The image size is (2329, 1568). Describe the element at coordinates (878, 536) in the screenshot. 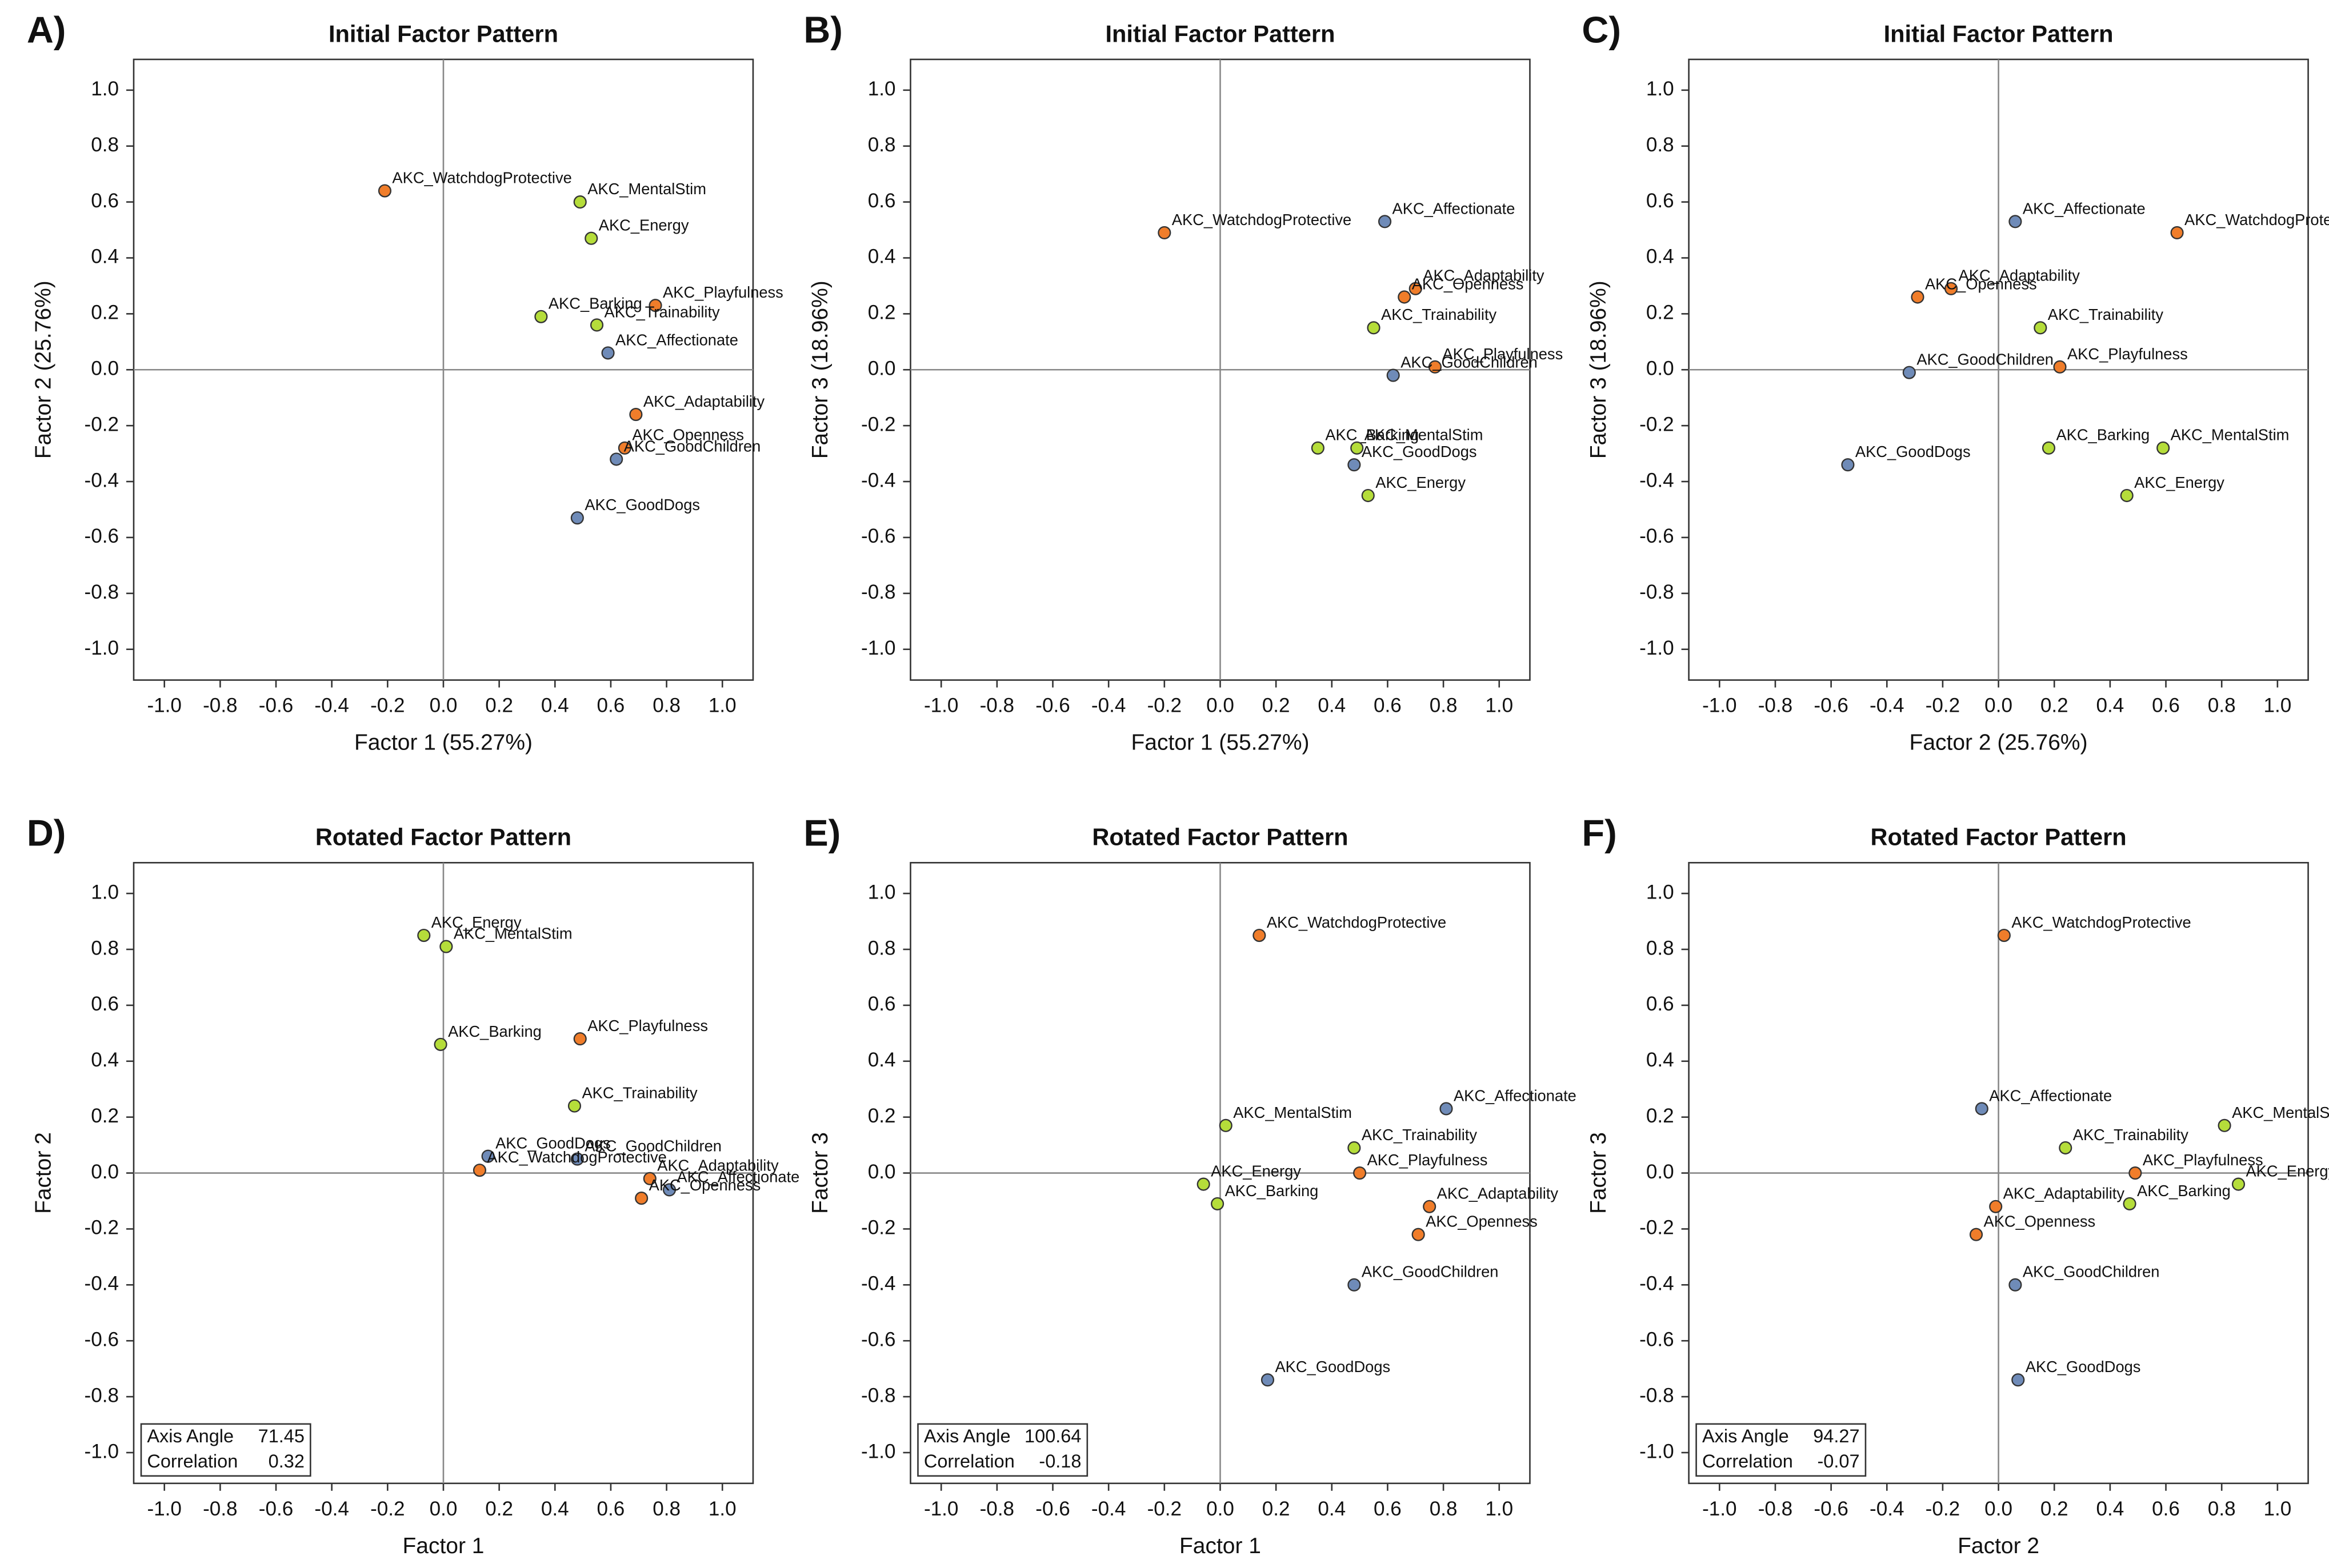

I see `y-tick-label: -0.6` at that location.